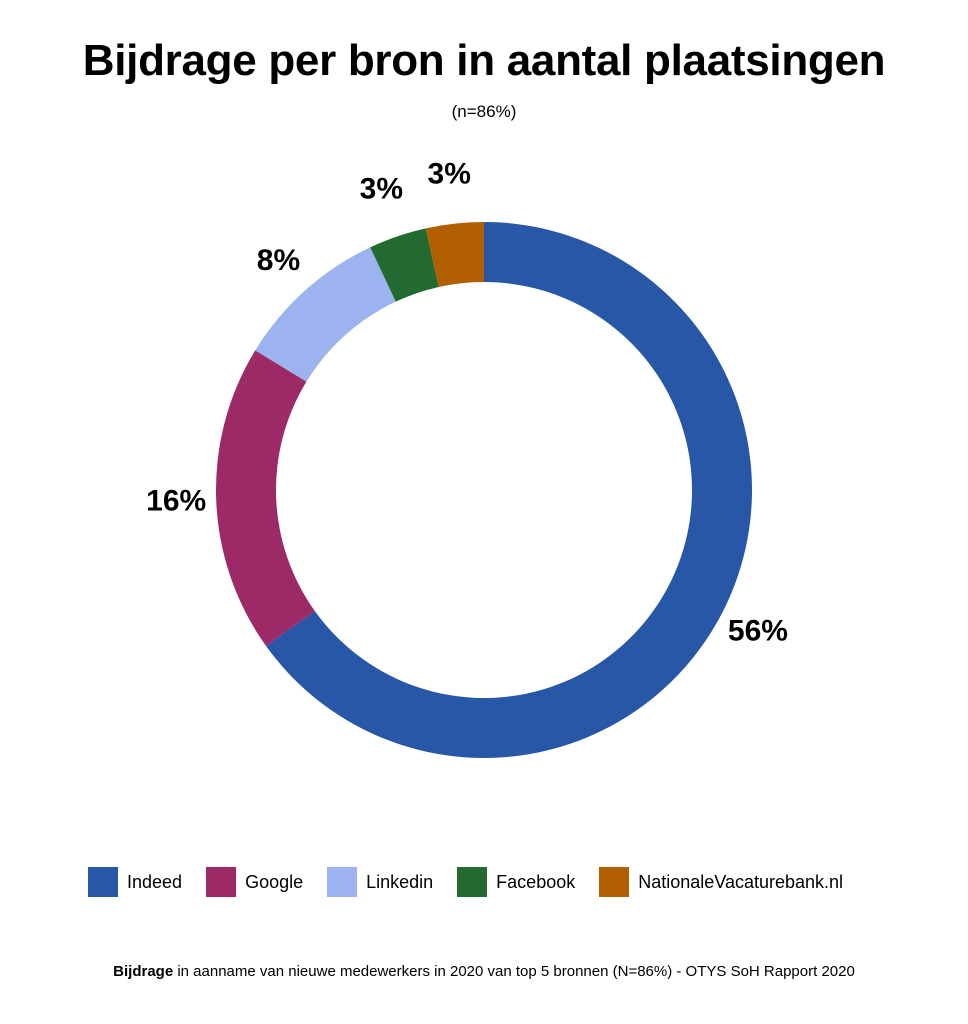 The width and height of the screenshot is (968, 1024). What do you see at coordinates (278, 260) in the screenshot?
I see `data-label-linkedin: 8%` at bounding box center [278, 260].